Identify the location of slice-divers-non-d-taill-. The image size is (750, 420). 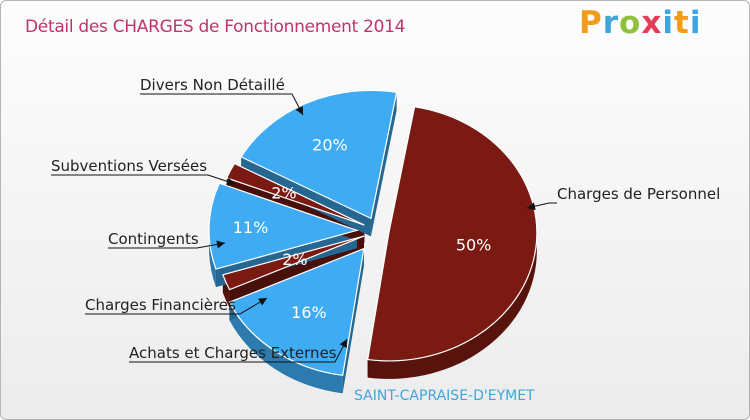
(319, 154).